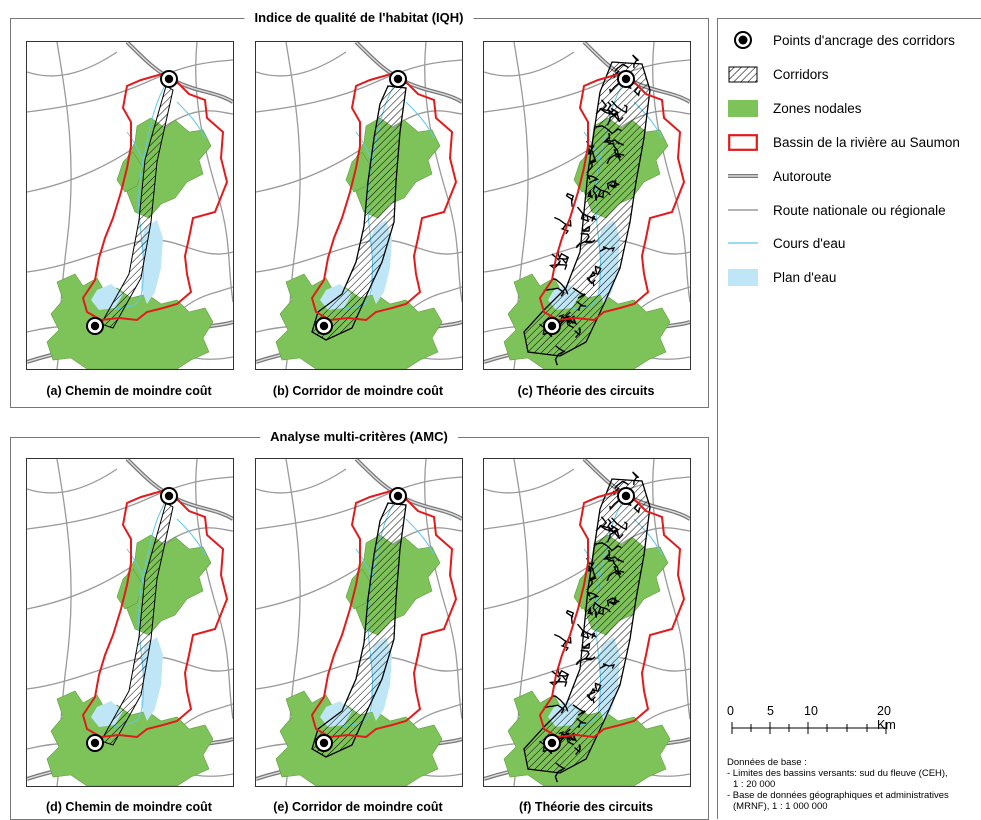  I want to click on iqh-group-title: Indice de qualité de l'habitat (IQH), so click(359, 17).